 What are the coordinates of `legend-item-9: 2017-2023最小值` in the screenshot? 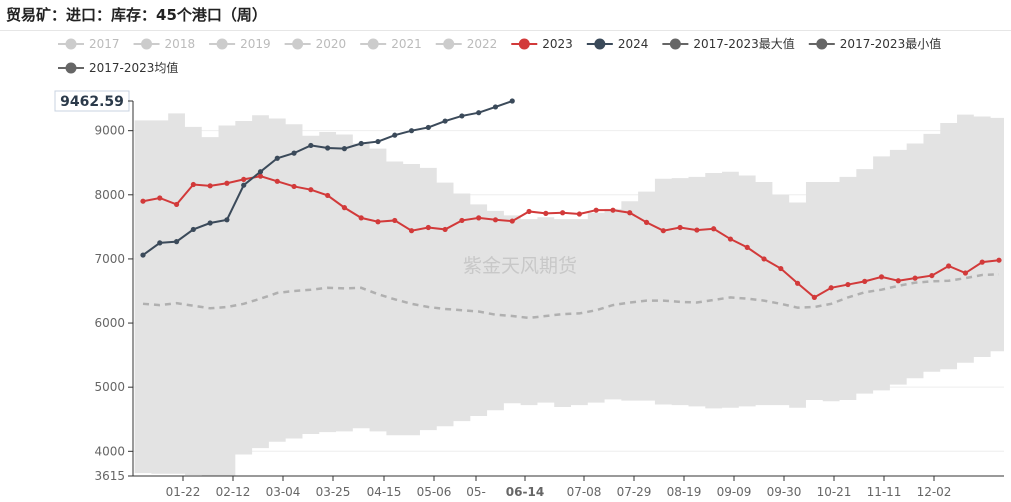 It's located at (874, 43).